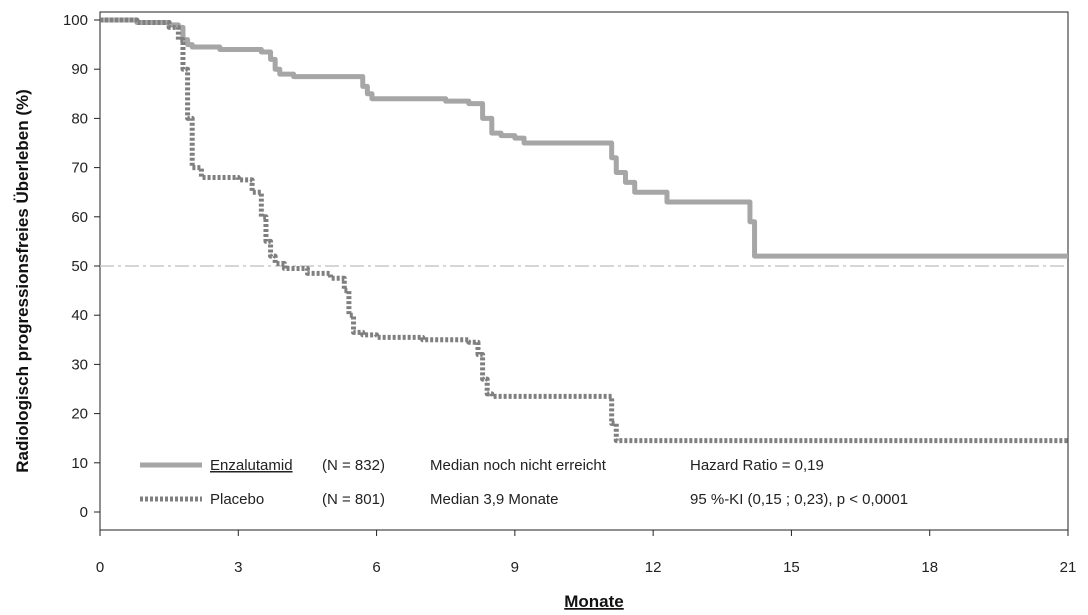 The height and width of the screenshot is (615, 1088). Describe the element at coordinates (79, 463) in the screenshot. I see `y-tick-label: 10` at that location.